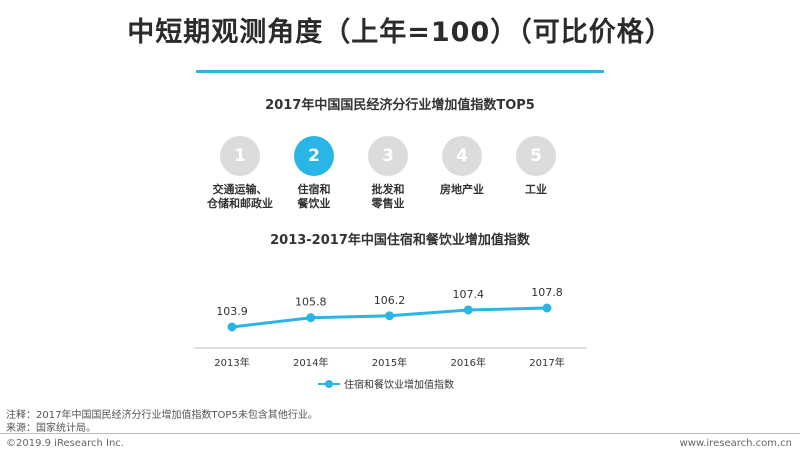 The height and width of the screenshot is (457, 800). I want to click on legend-label: 住宿和餐饮业增加值指数, so click(399, 385).